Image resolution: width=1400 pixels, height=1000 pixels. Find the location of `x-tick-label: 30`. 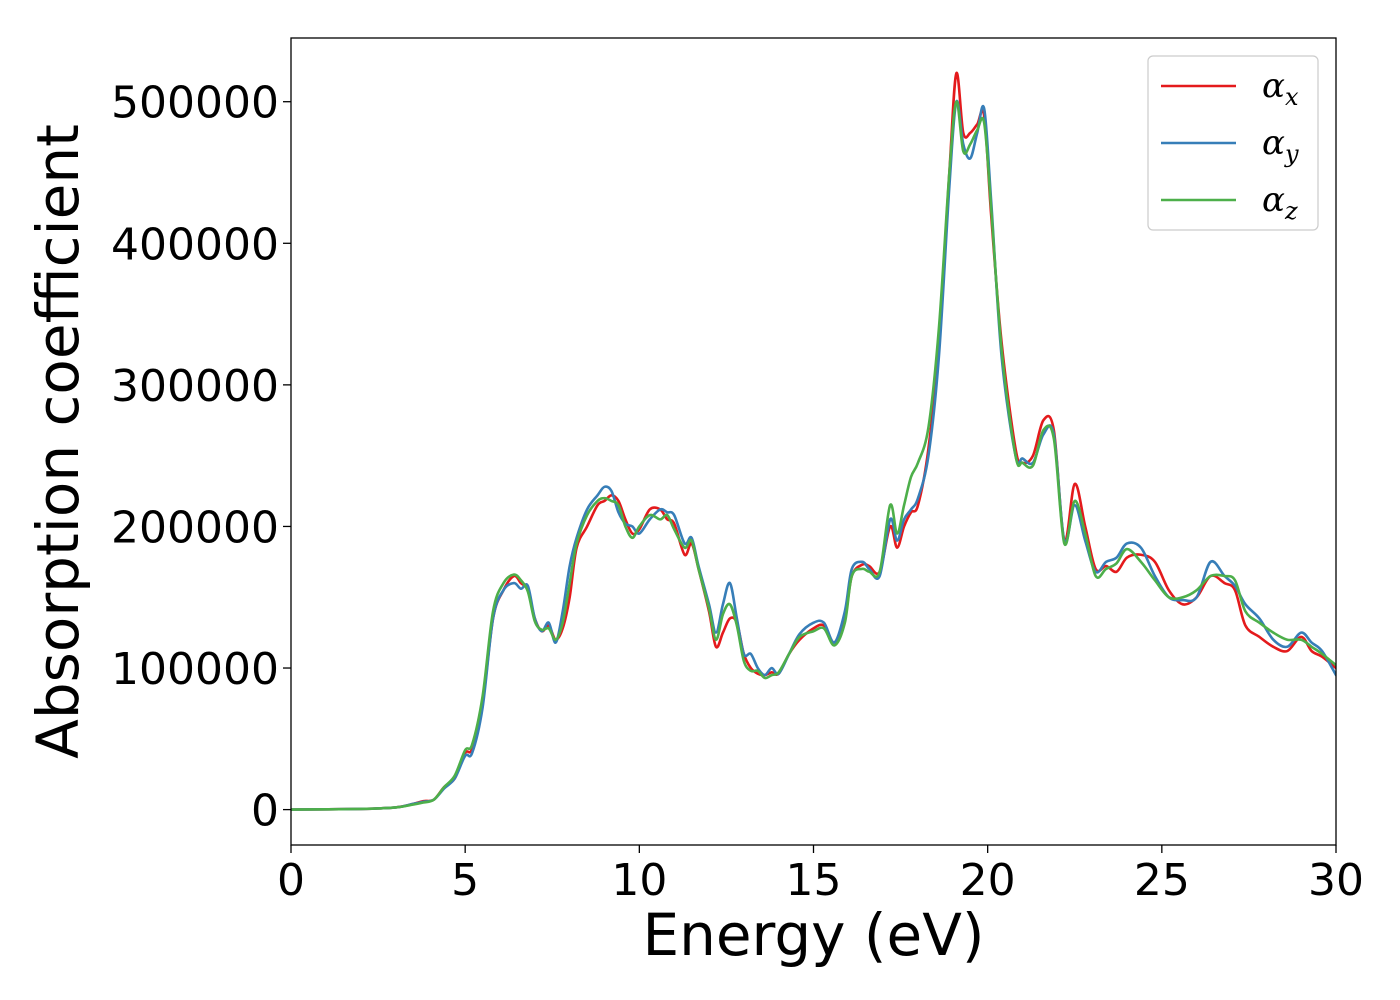

x-tick-label: 30 is located at coordinates (1336, 880).